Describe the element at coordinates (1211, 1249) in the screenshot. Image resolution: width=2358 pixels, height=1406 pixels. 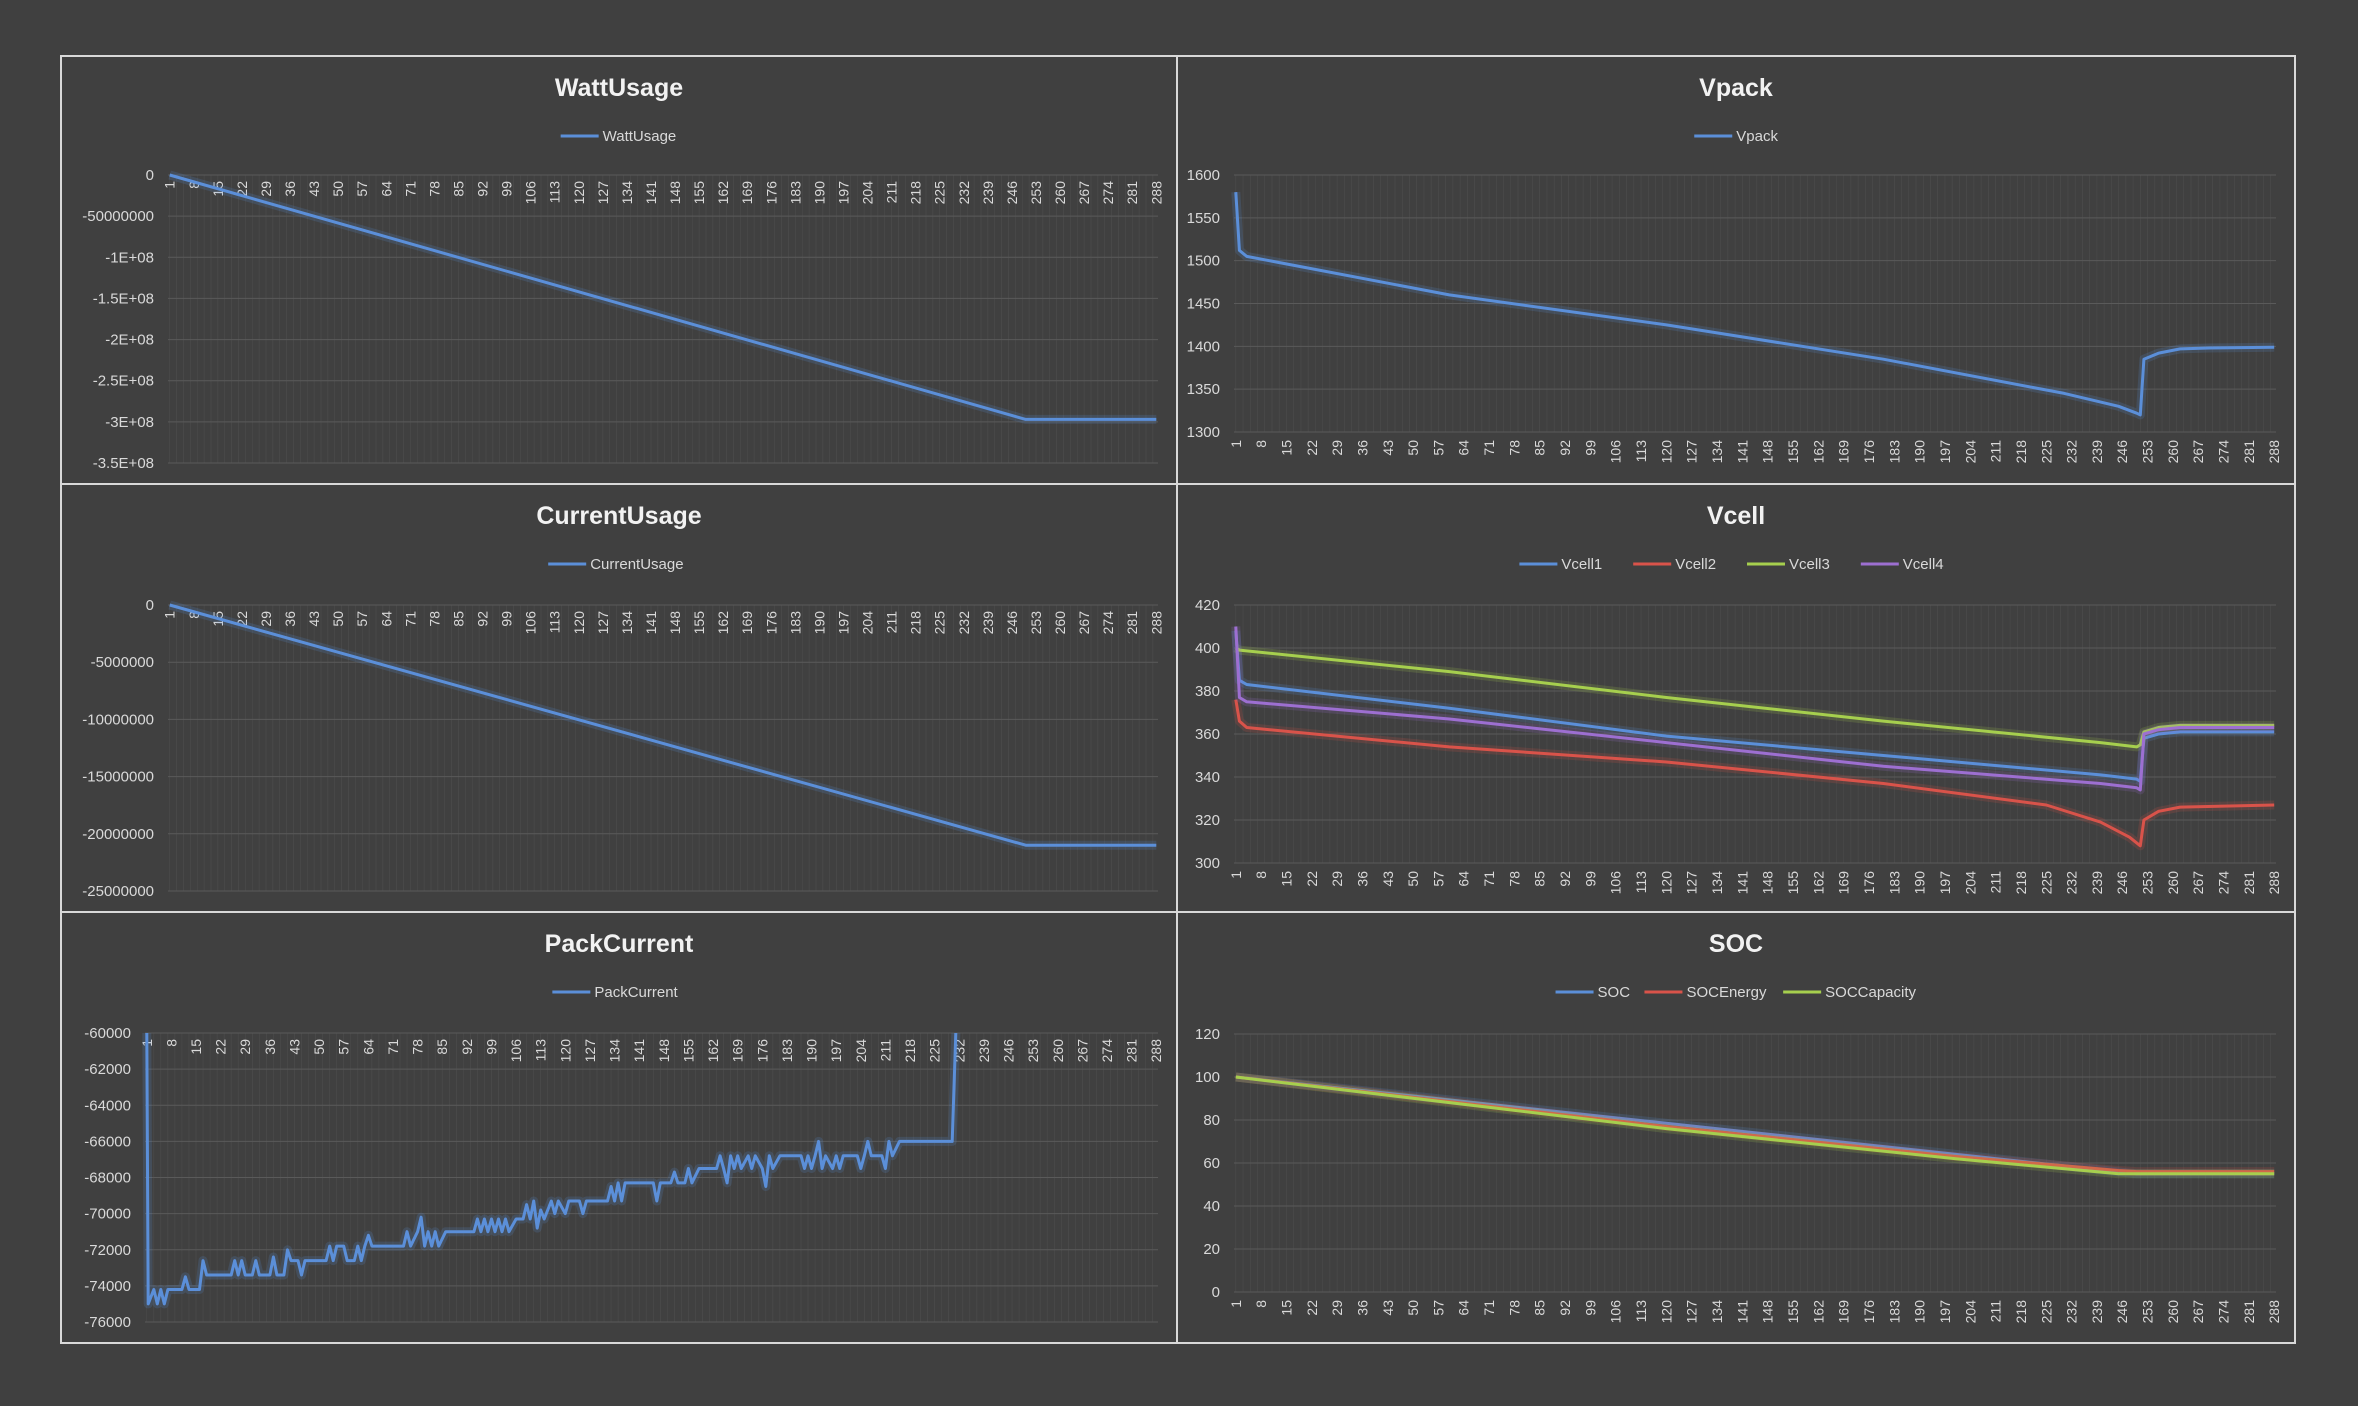
I see `y-tick-label: 20` at that location.